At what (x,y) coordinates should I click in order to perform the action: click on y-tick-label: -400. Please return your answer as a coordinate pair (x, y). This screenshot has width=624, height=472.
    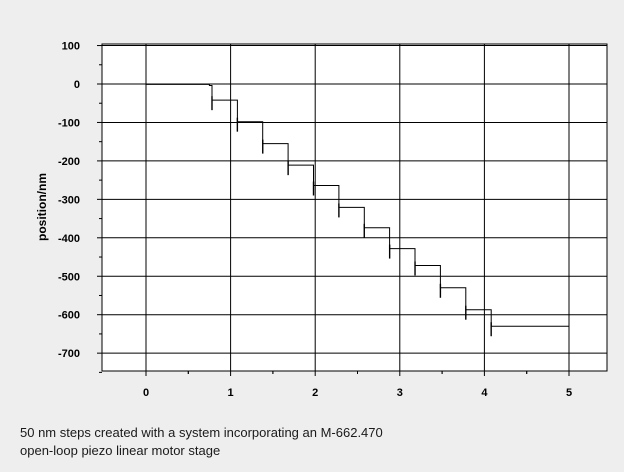
    Looking at the image, I should click on (69, 239).